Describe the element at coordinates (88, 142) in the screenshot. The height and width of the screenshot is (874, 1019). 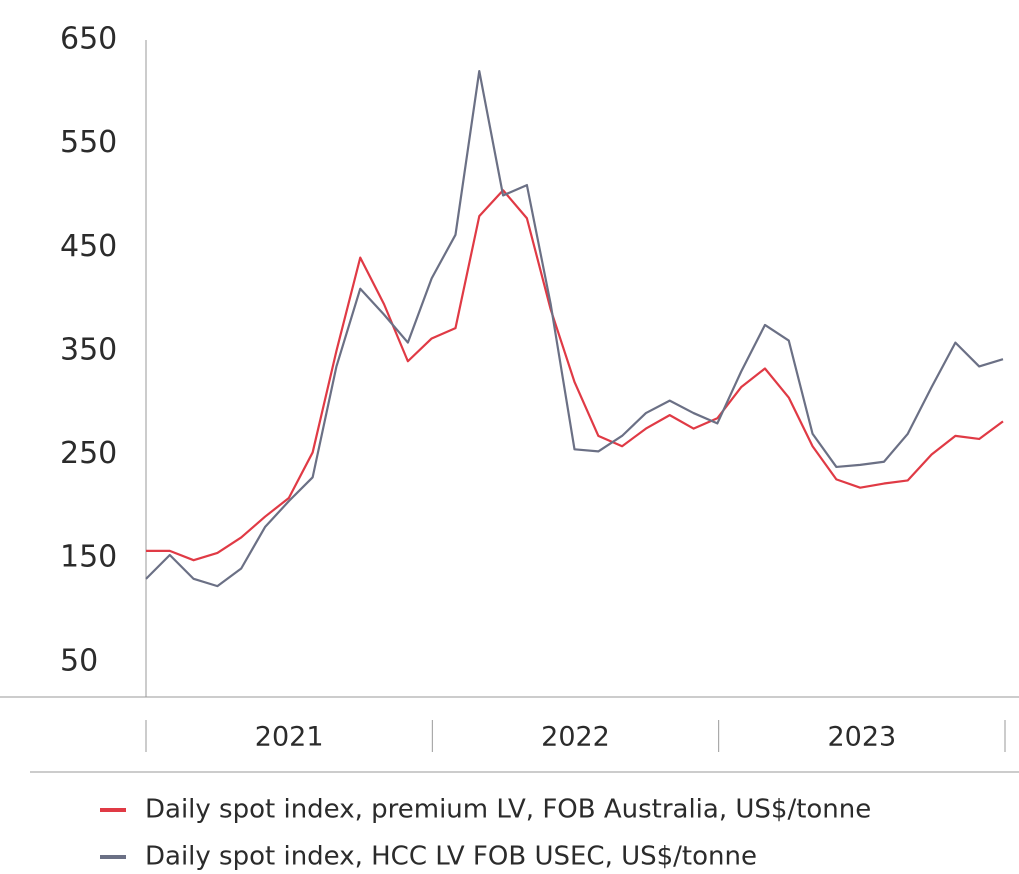
I see `y-tick-label: 550` at that location.